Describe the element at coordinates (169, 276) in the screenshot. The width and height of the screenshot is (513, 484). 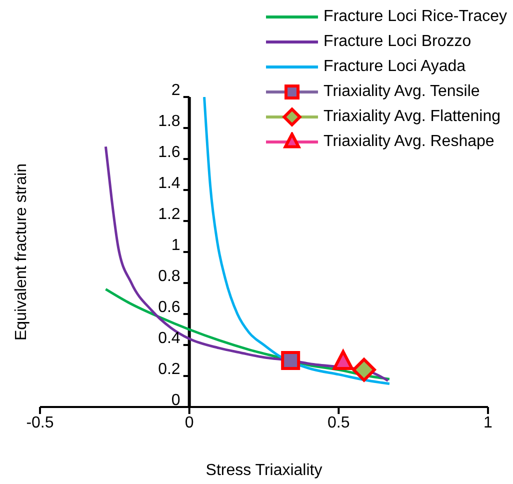
I see `y-tick-label: 0.8` at that location.